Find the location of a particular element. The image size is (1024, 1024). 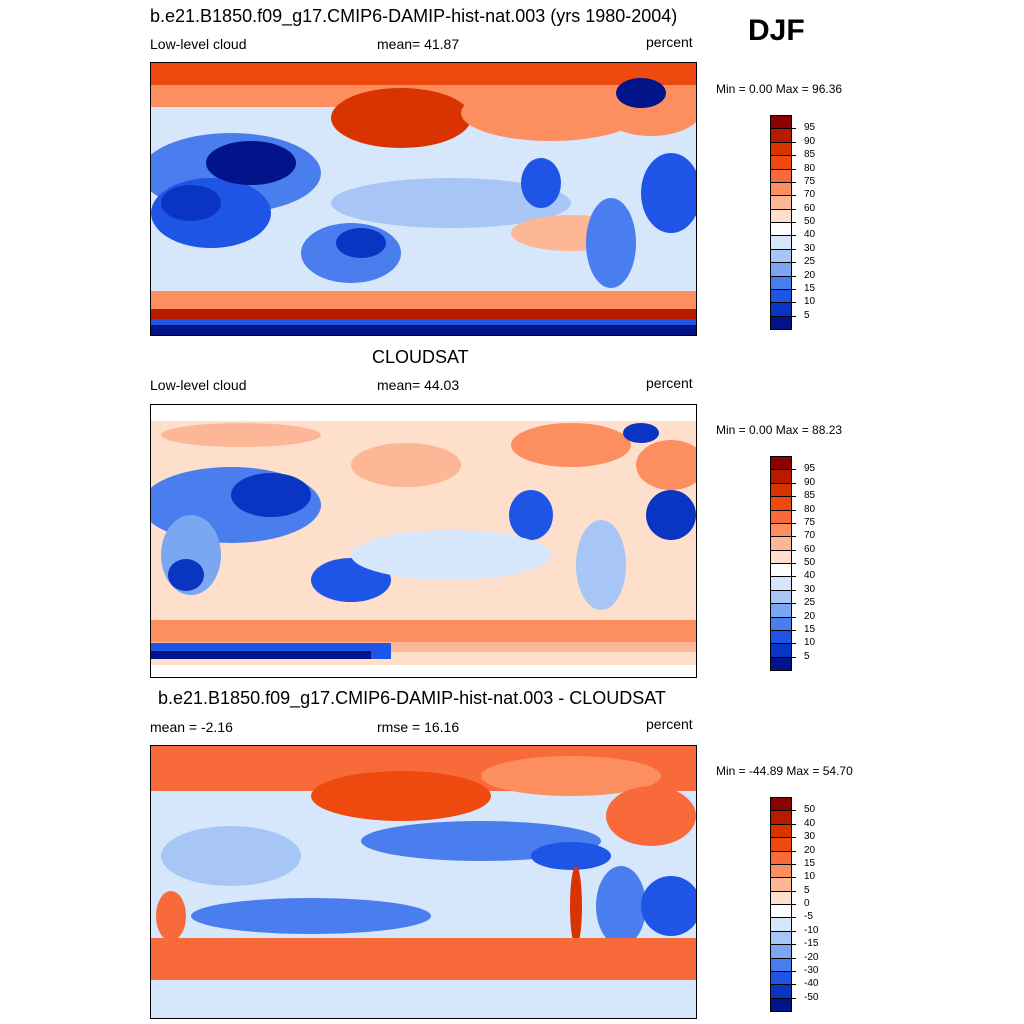

panel-2-colorbar-label: 30 is located at coordinates (810, 589).